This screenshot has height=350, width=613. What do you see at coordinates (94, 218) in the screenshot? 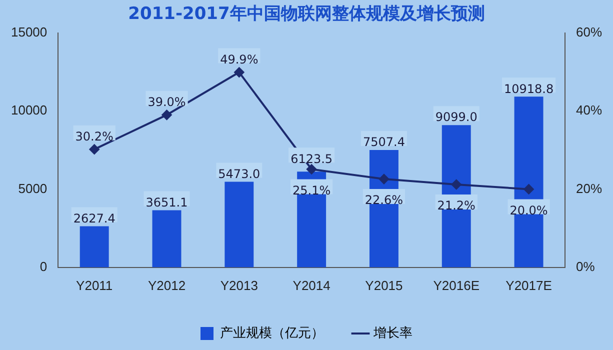
I see `data-label: 2627.4` at bounding box center [94, 218].